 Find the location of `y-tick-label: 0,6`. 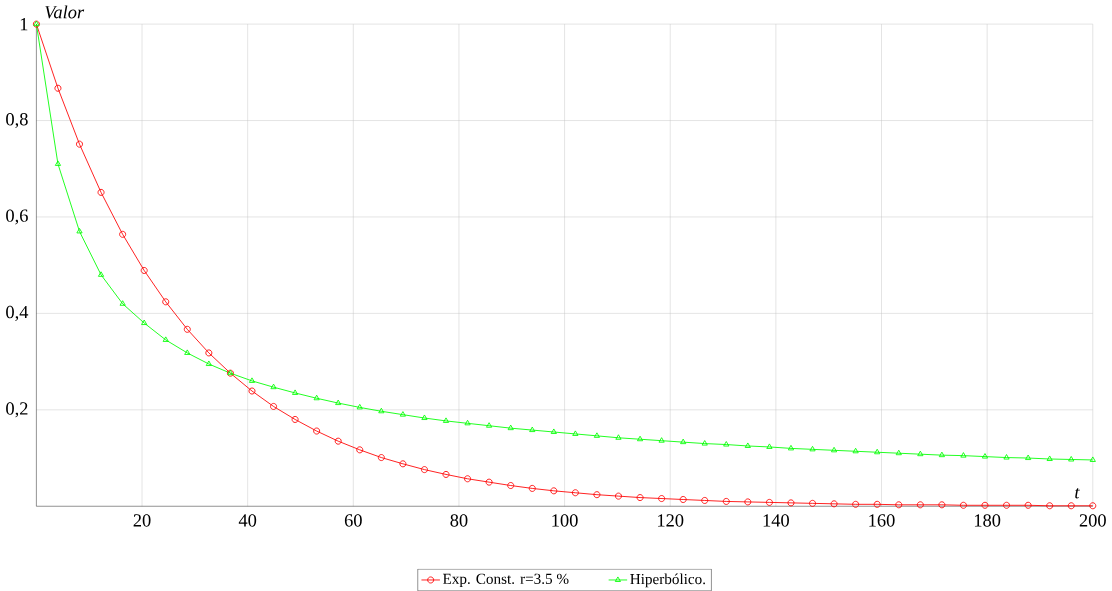

y-tick-label: 0,6 is located at coordinates (17, 217).